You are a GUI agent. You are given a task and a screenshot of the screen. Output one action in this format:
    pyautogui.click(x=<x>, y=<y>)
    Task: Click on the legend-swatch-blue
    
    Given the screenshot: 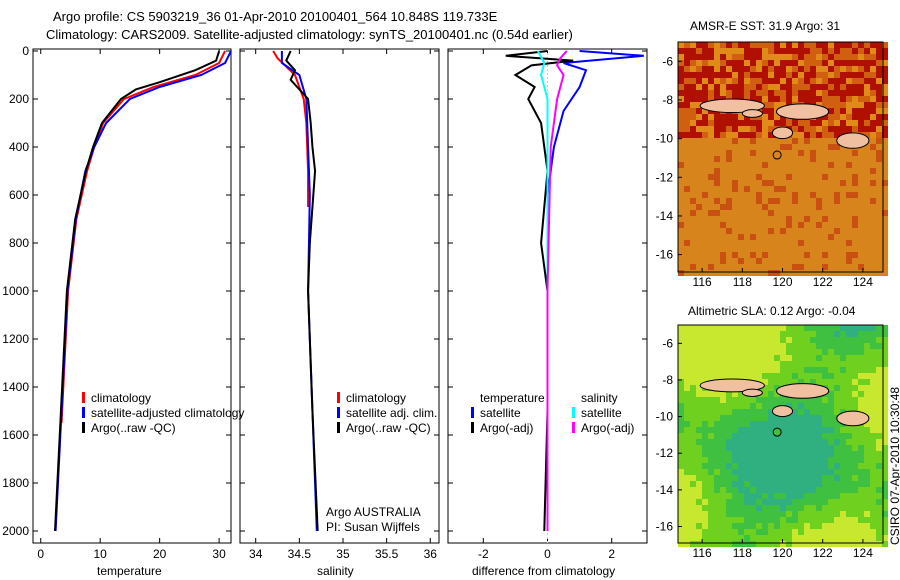 What is the action you would take?
    pyautogui.click(x=83, y=412)
    